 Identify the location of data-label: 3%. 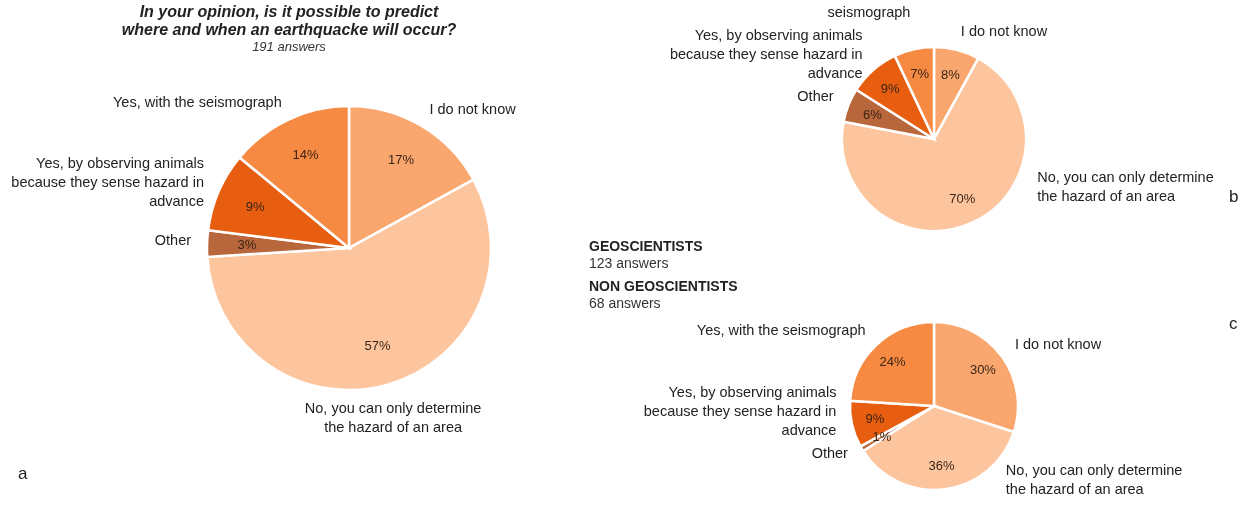
(247, 244).